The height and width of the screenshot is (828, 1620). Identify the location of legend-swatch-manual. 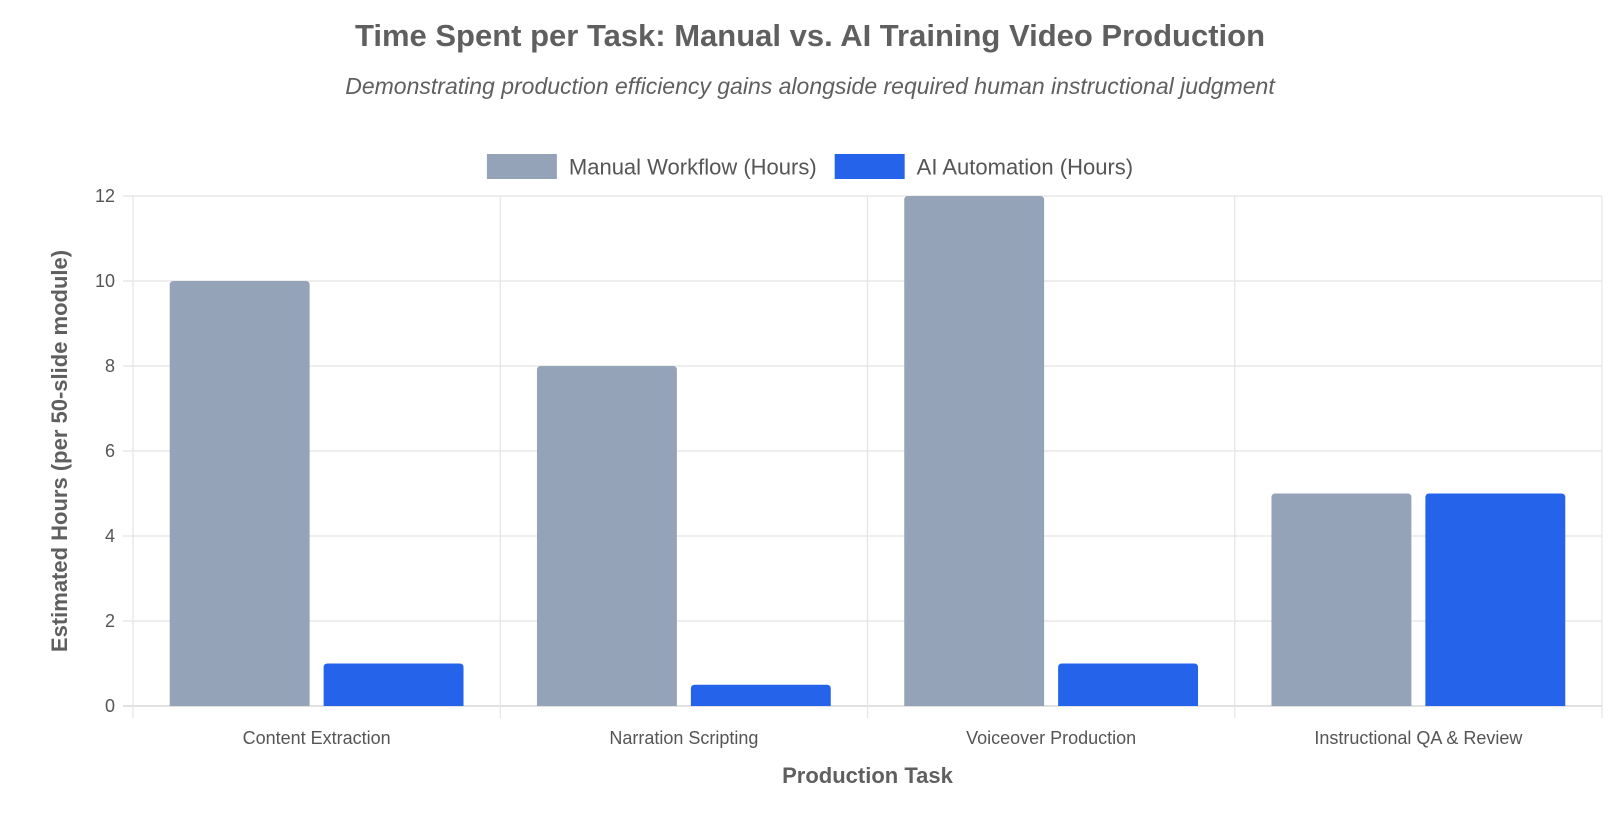
(521, 166).